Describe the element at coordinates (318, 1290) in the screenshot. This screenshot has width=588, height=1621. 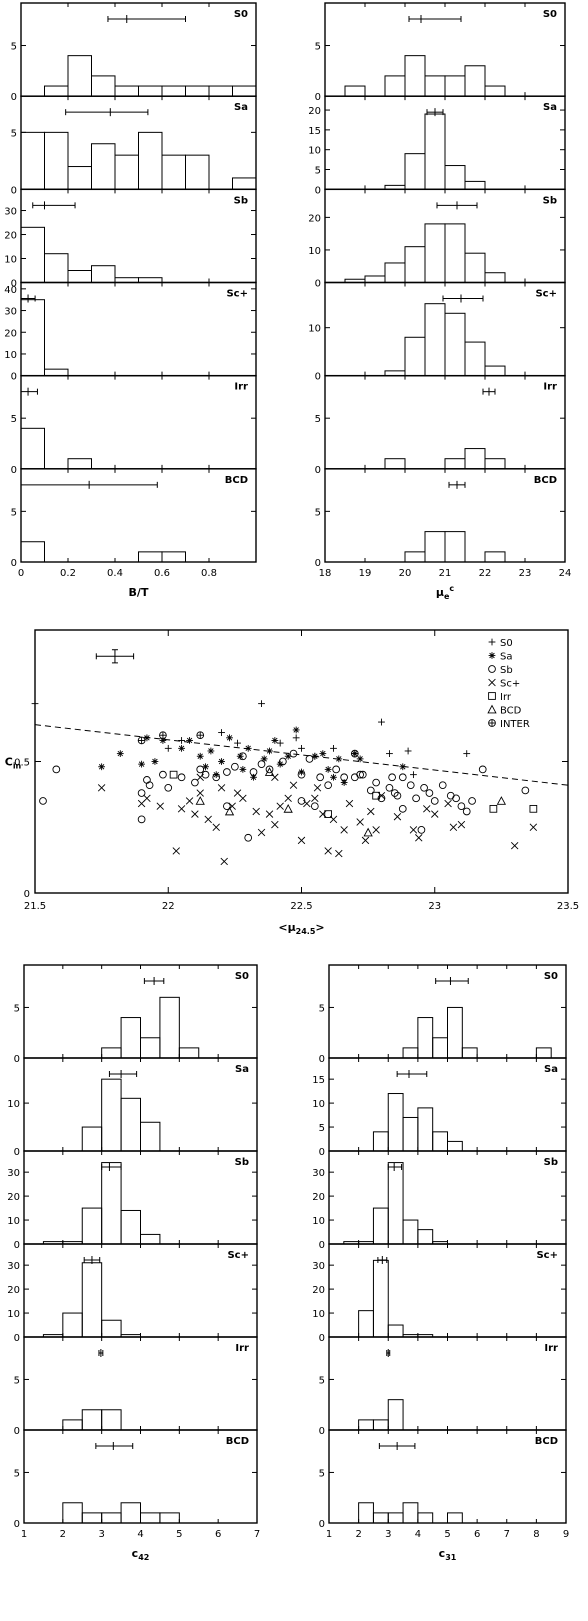
I see `y-tick-label: 20` at that location.